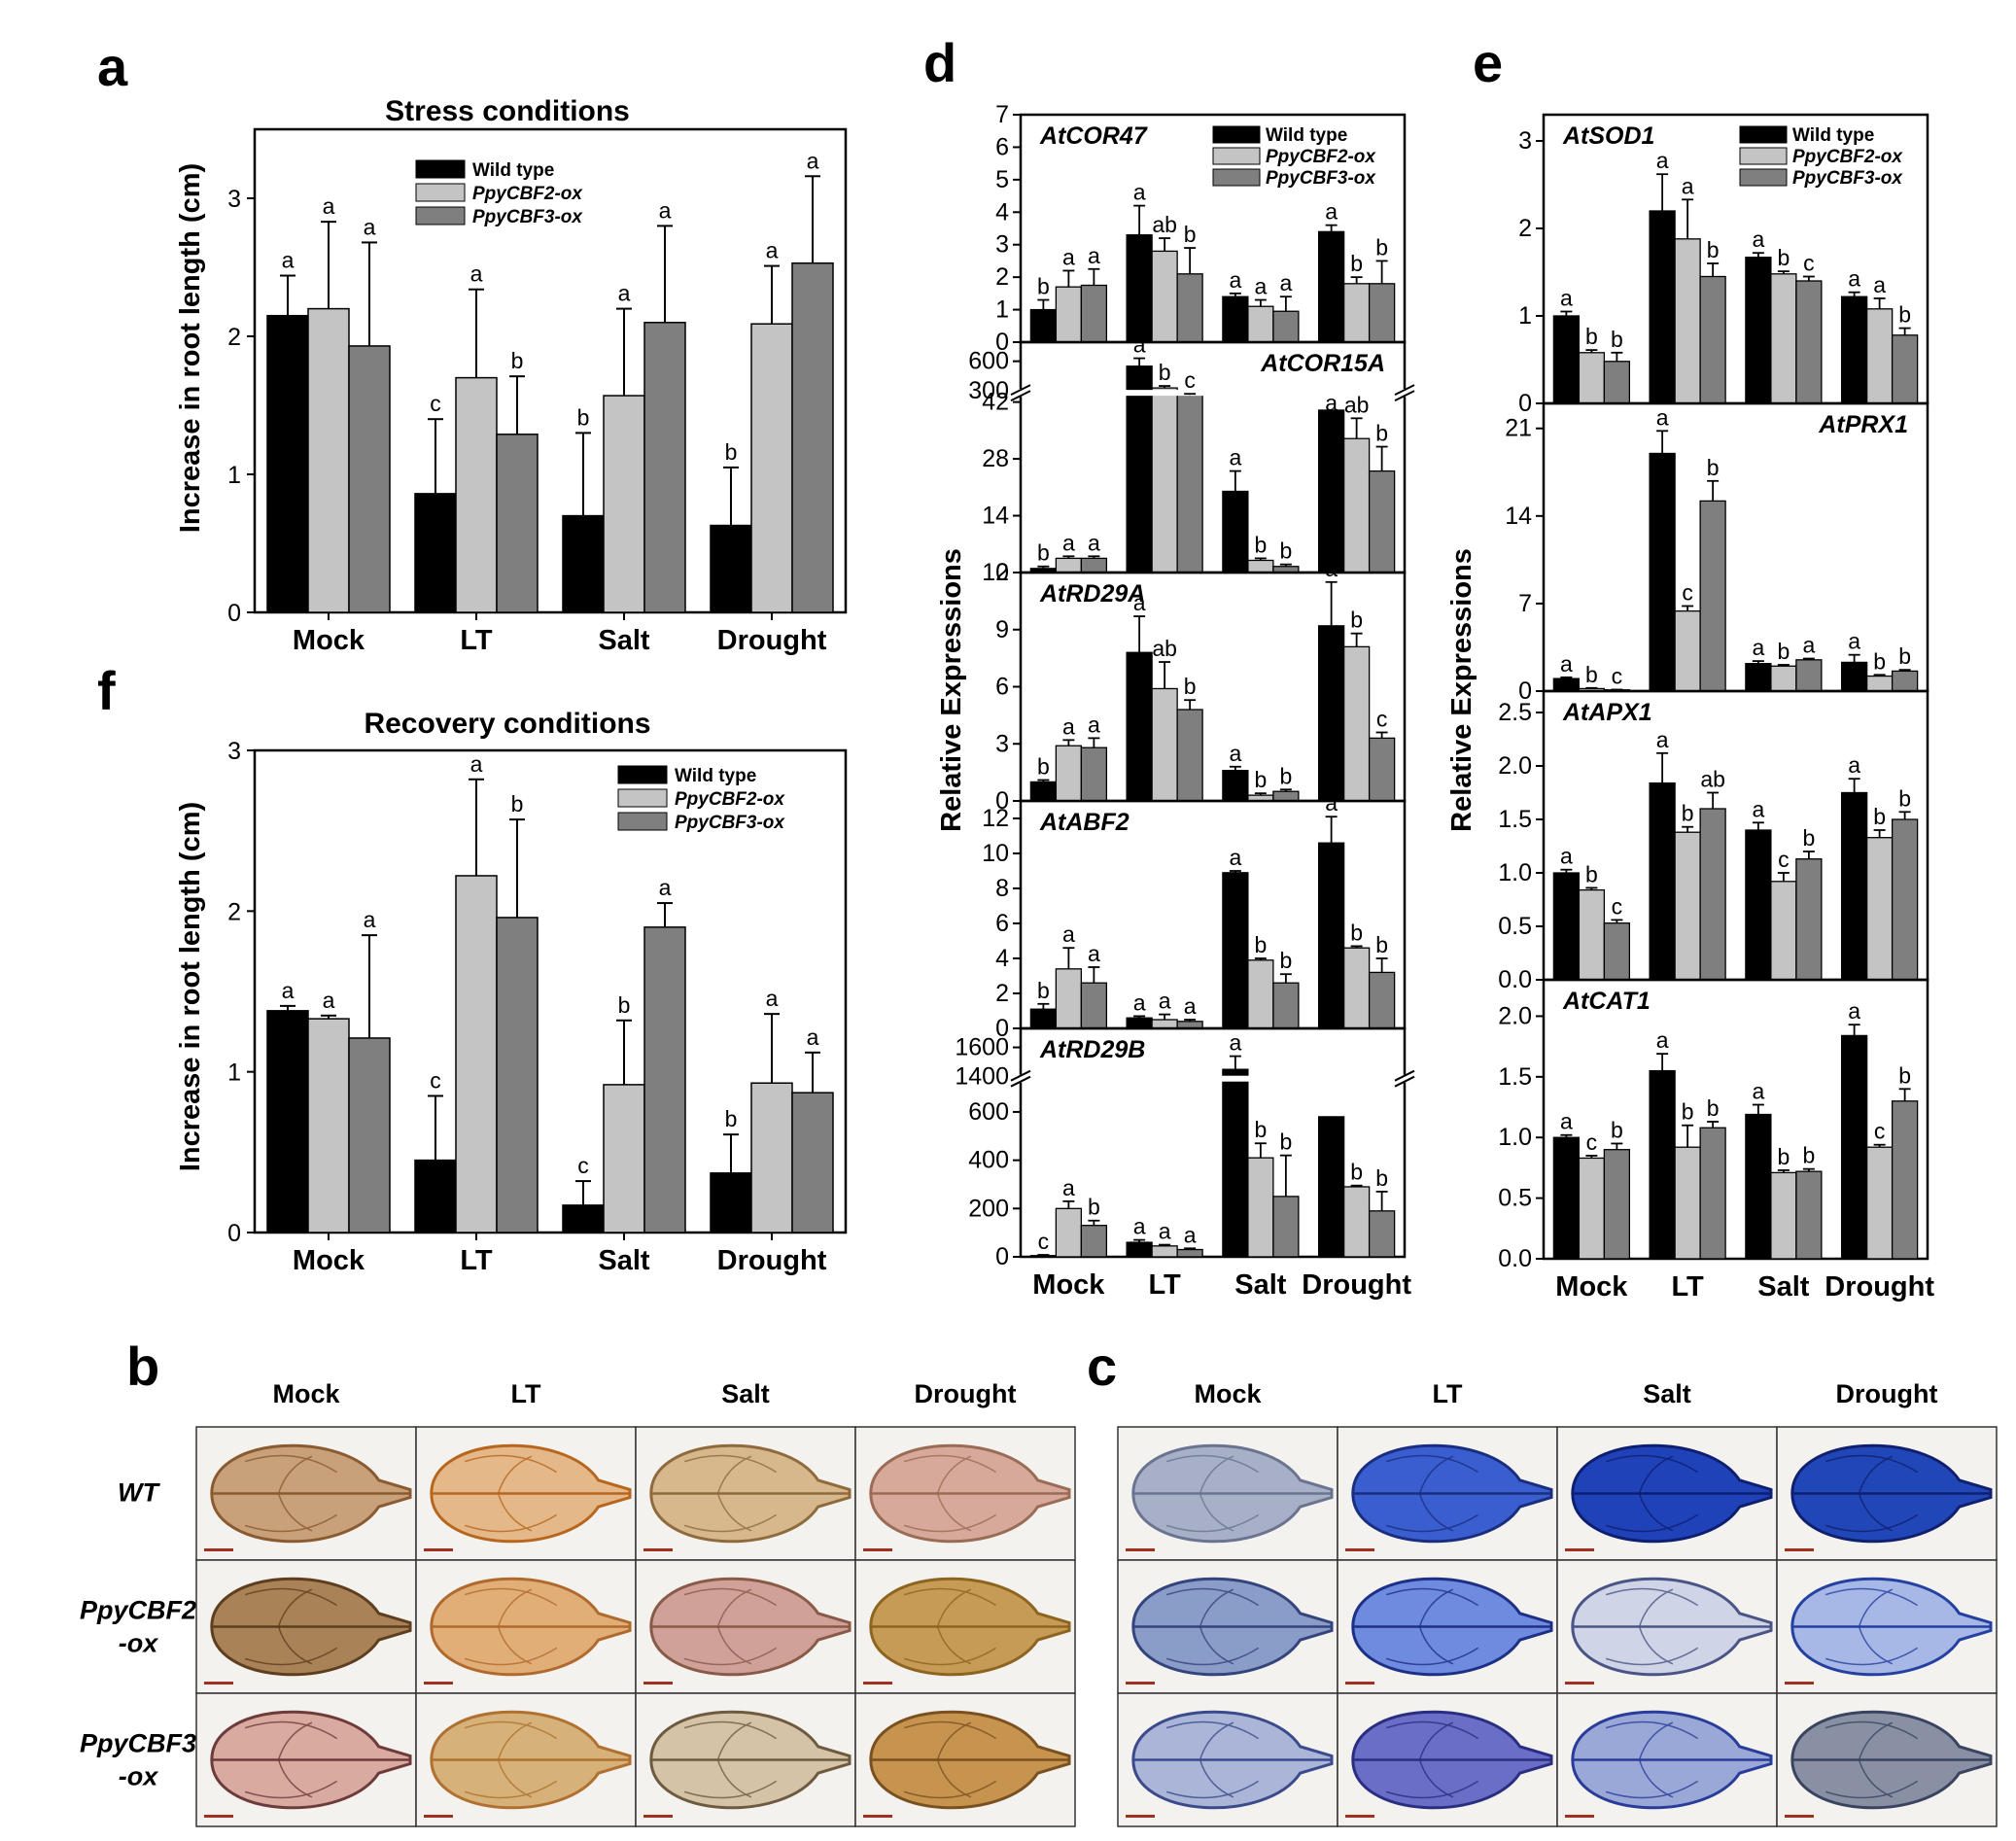 The image size is (2016, 1841). Describe the element at coordinates (1092, 594) in the screenshot. I see `gene-label: AtRD29A` at that location.